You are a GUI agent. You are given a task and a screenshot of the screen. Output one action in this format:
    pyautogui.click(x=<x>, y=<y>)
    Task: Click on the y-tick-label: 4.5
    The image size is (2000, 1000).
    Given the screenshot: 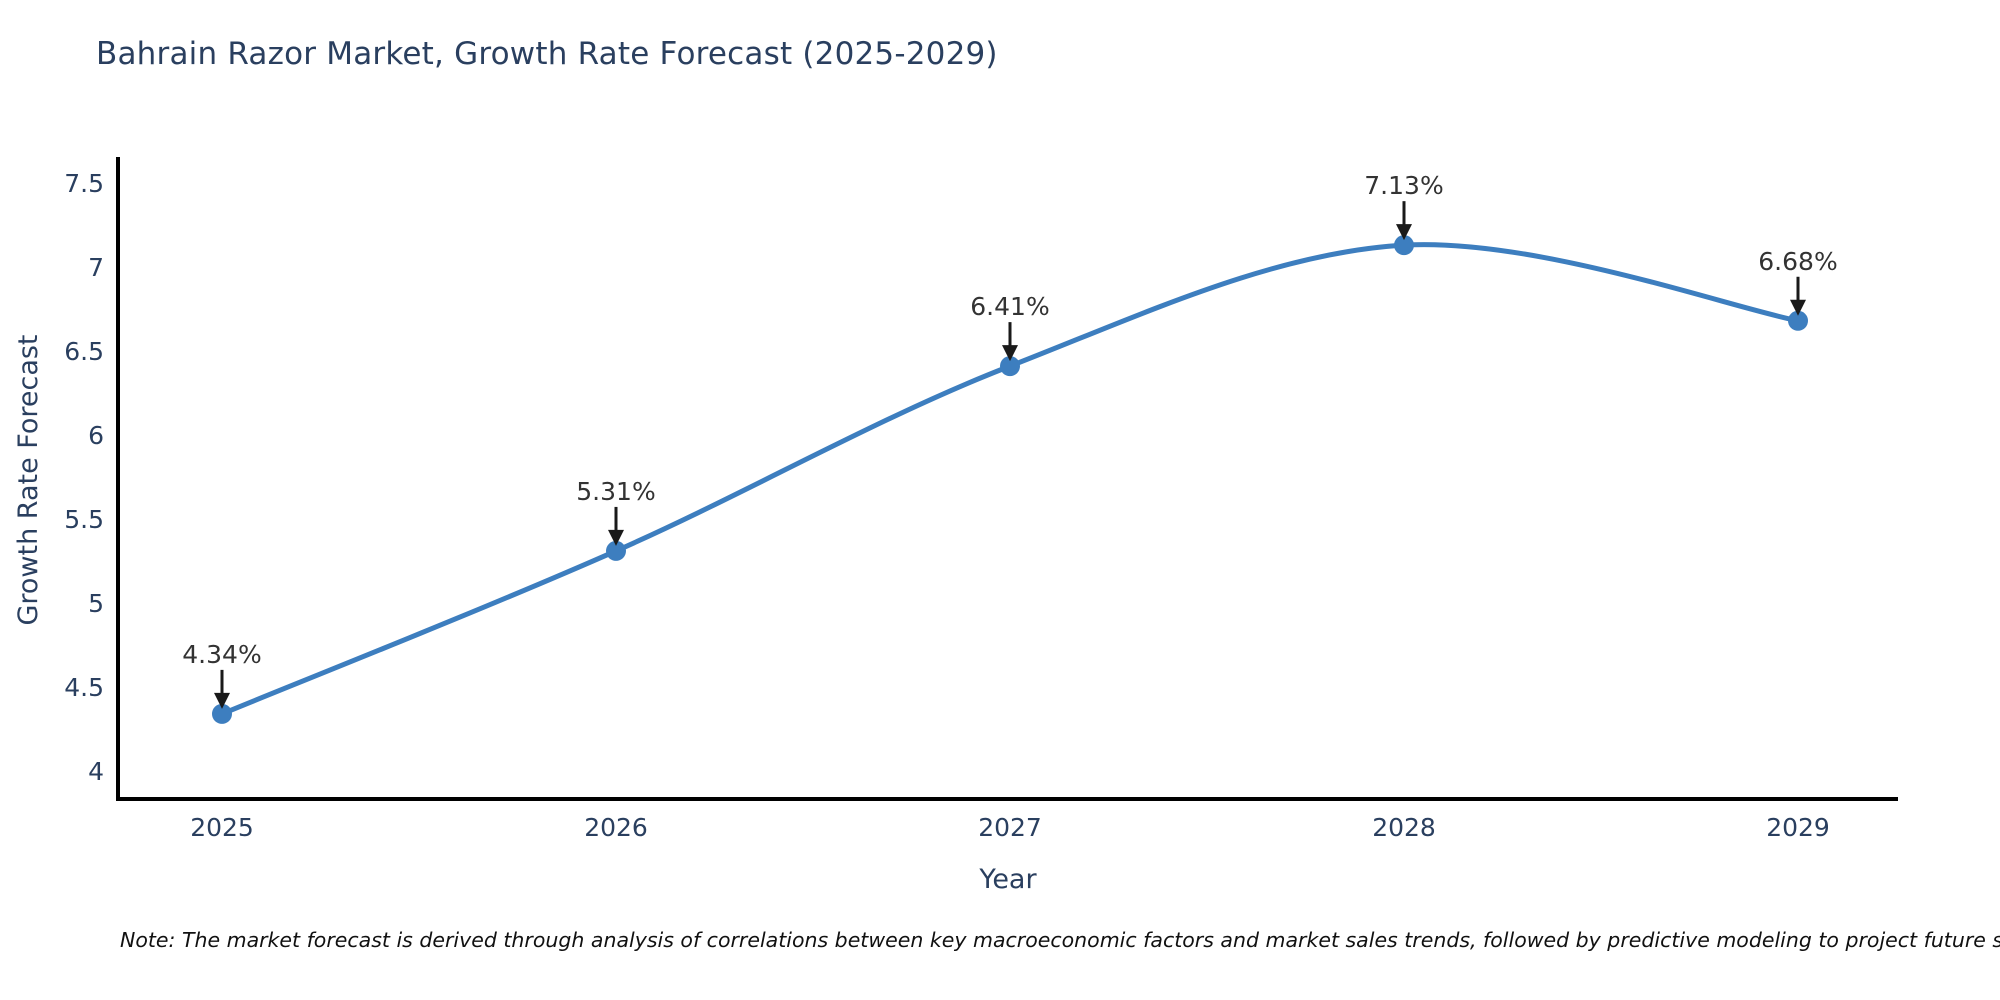 What is the action you would take?
    pyautogui.click(x=84, y=687)
    